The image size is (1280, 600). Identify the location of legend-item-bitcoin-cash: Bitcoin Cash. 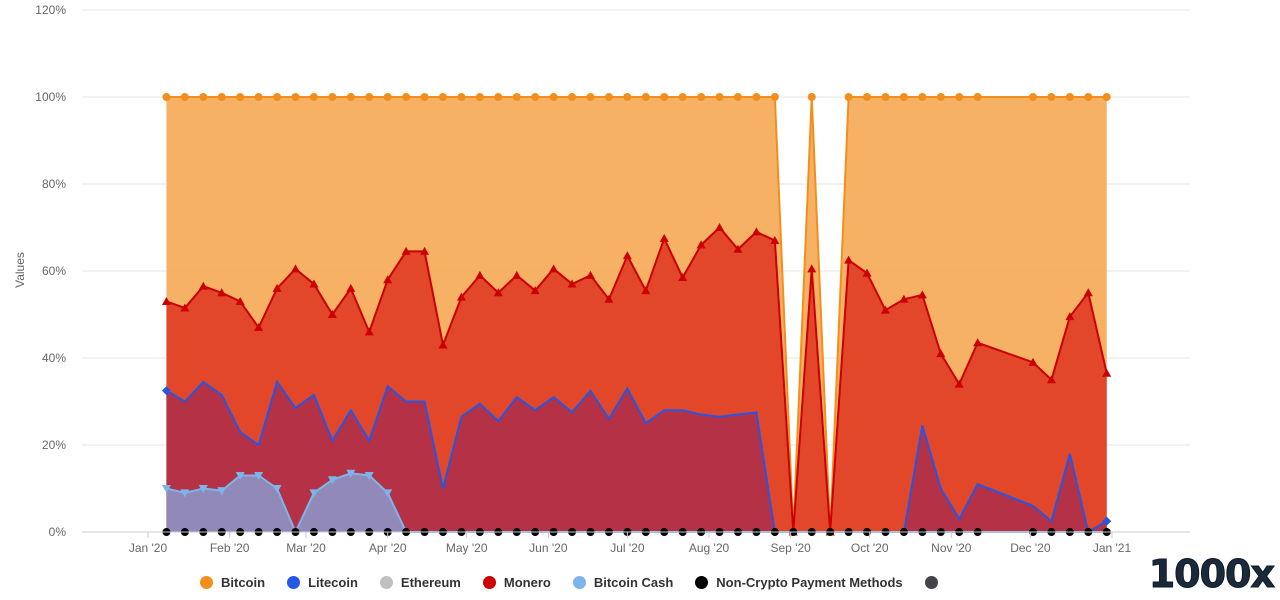
(622, 582).